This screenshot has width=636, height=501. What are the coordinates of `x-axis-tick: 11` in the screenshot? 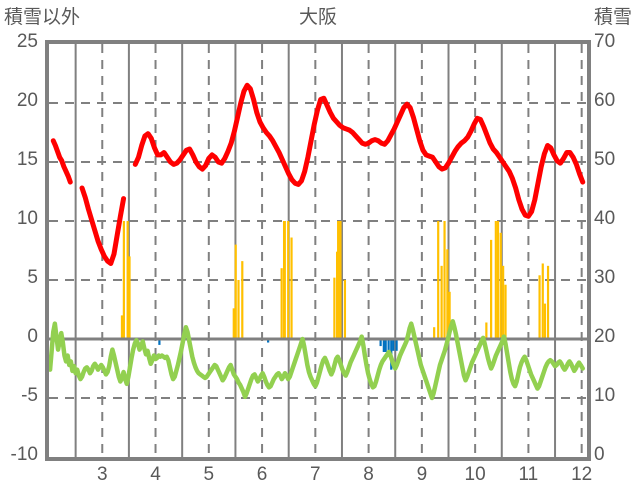 It's located at (528, 474).